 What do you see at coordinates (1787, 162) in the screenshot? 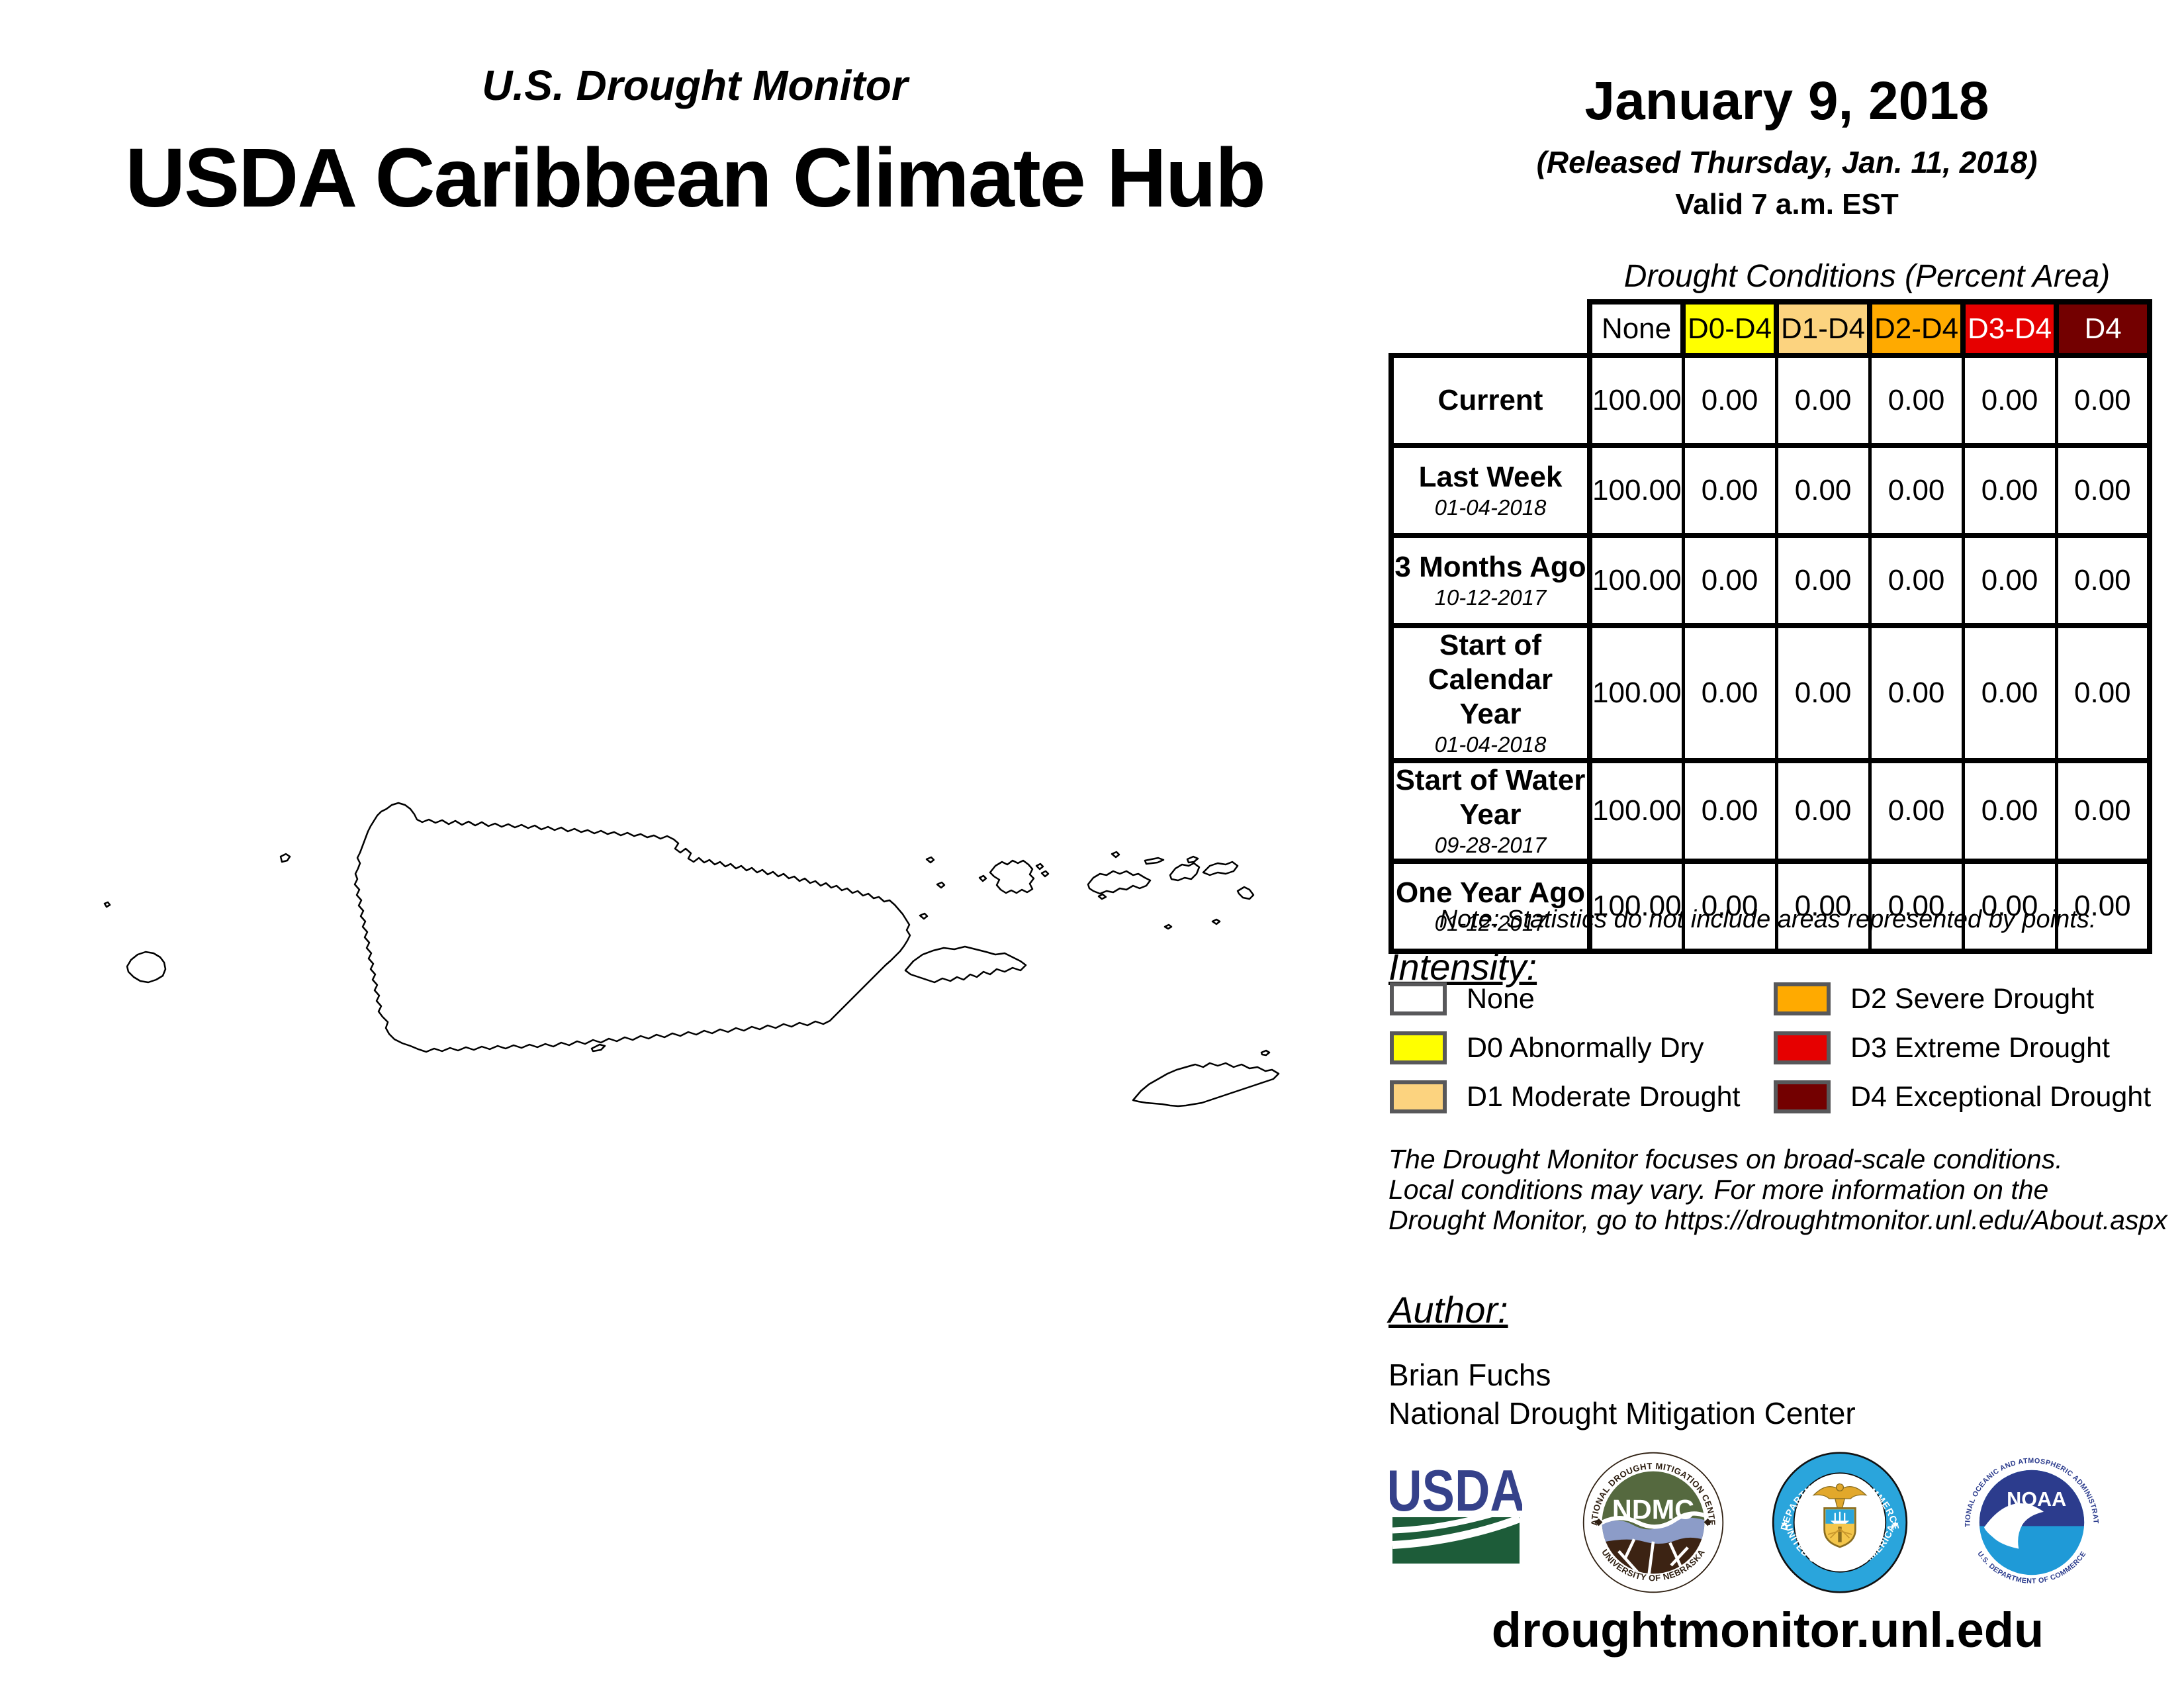
I see `released-date: (Released Thursday, Jan. 11, 2018)` at bounding box center [1787, 162].